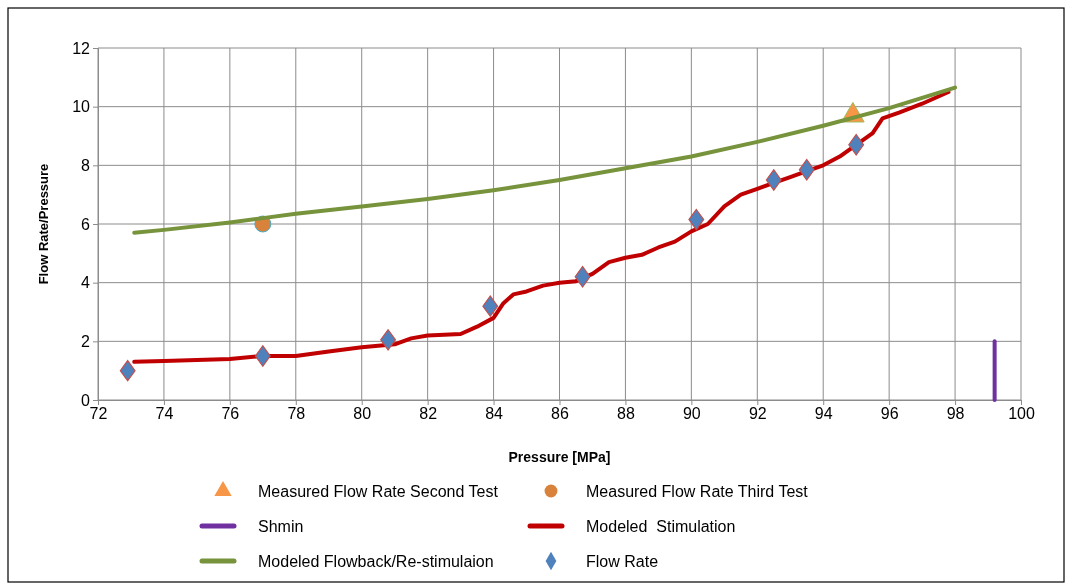 The width and height of the screenshot is (1072, 585). I want to click on y-tick-label: 4, so click(86, 283).